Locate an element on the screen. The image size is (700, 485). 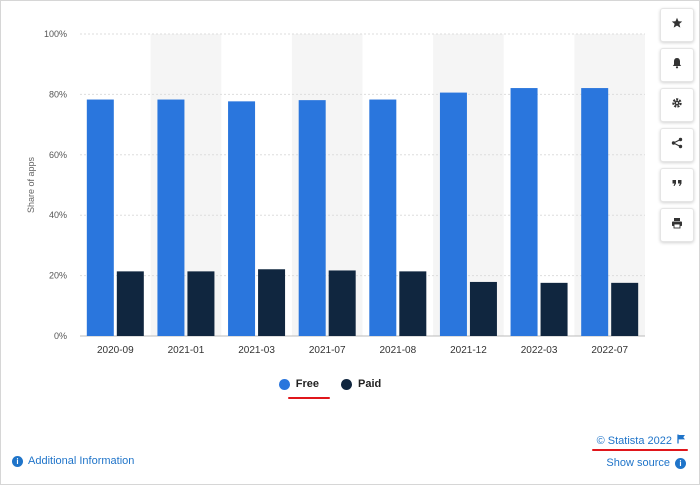
gear-icon is located at coordinates (677, 105).